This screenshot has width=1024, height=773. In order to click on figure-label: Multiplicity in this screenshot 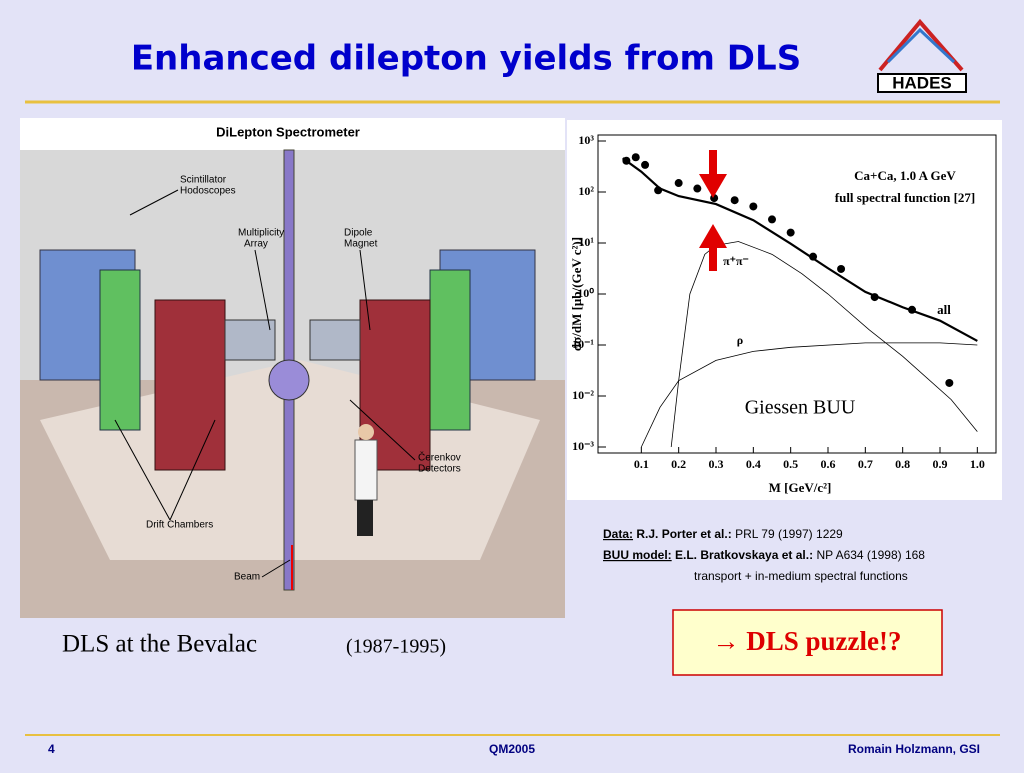, I will do `click(261, 233)`.